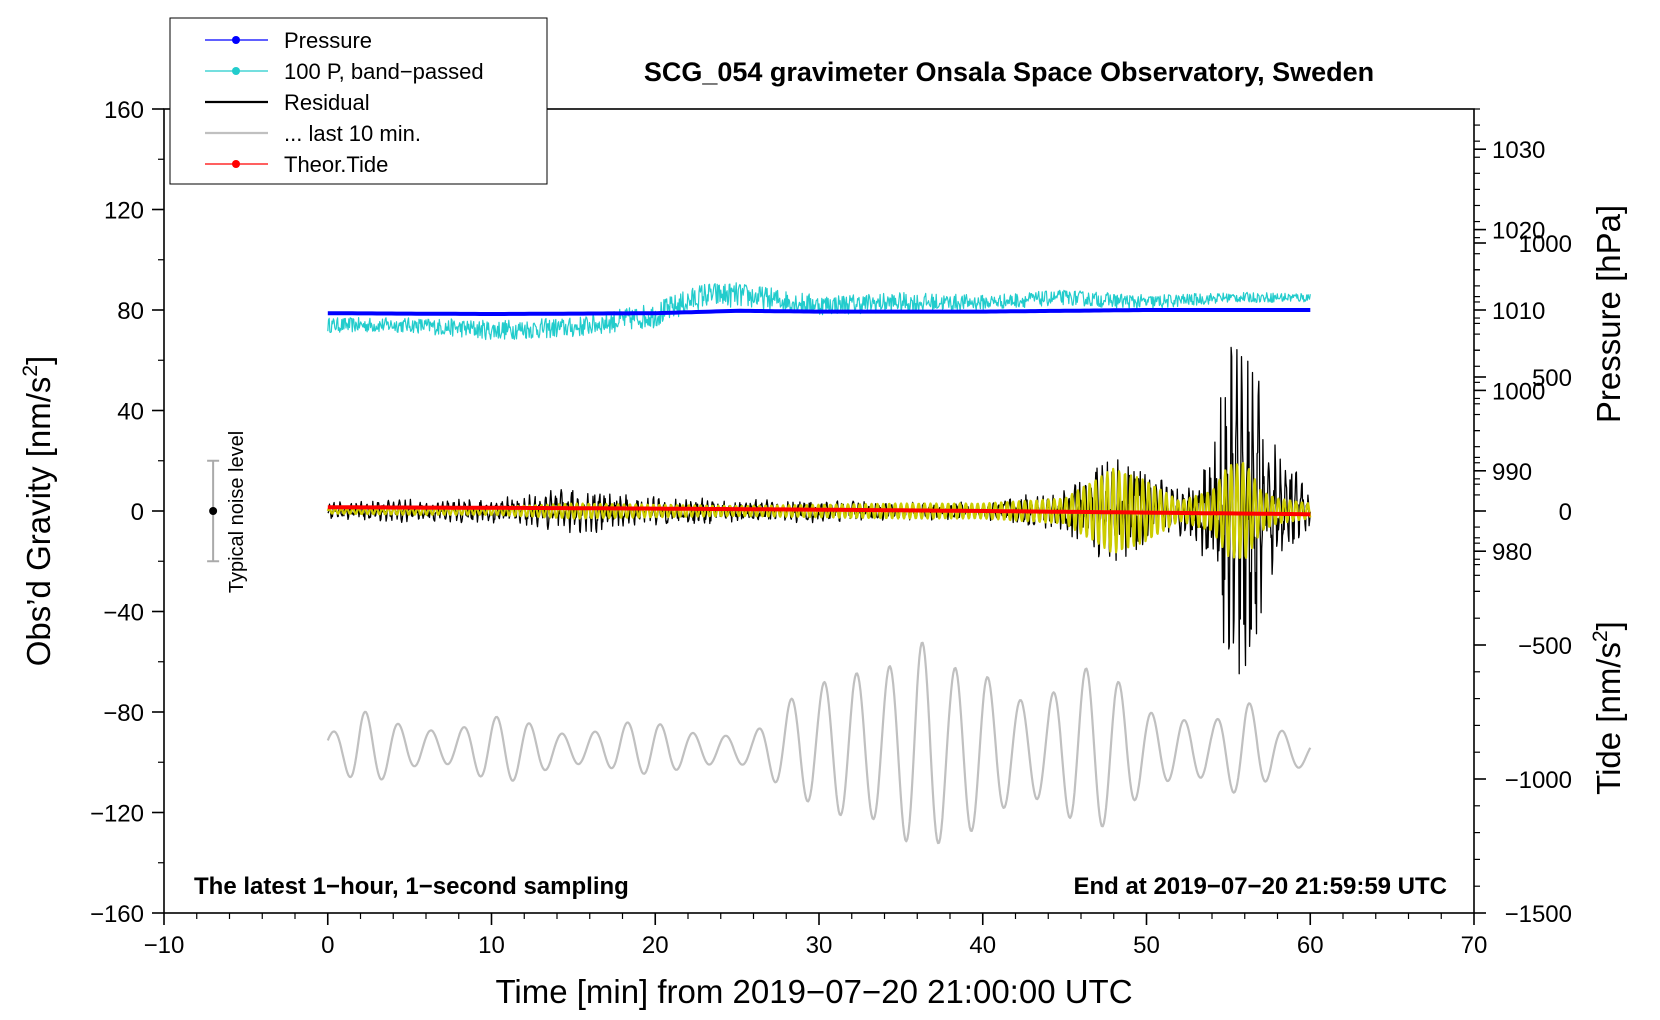 Image resolution: width=1660 pixels, height=1020 pixels. Describe the element at coordinates (1260, 886) in the screenshot. I see `annotation-end-time: End at 2019−07−20 21:59:59 UTC` at that location.